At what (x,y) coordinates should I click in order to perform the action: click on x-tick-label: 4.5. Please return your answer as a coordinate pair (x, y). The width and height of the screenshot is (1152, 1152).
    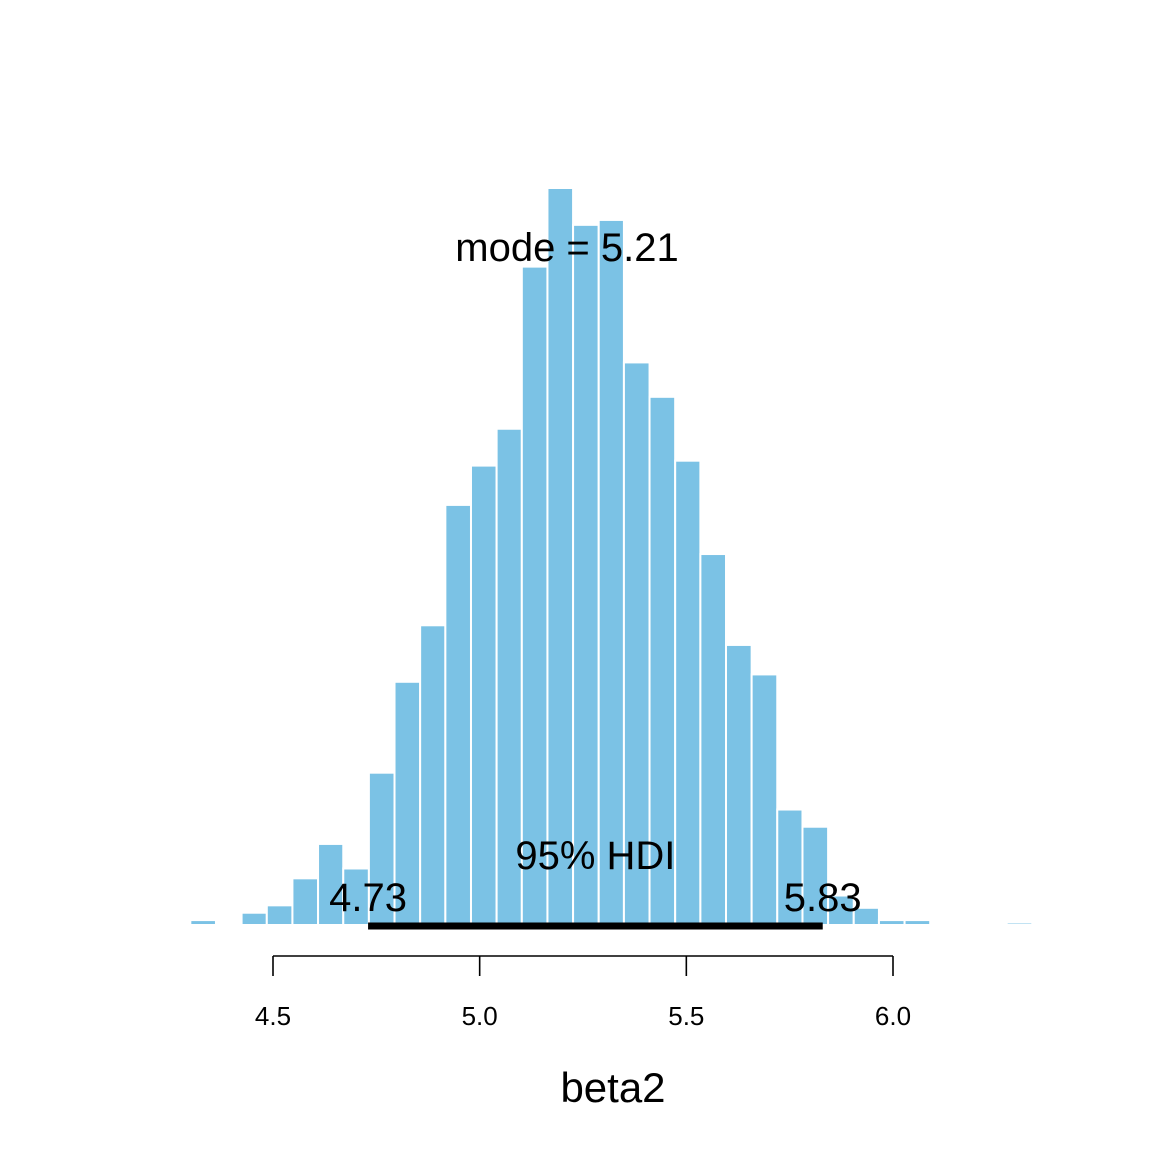
    Looking at the image, I should click on (273, 1016).